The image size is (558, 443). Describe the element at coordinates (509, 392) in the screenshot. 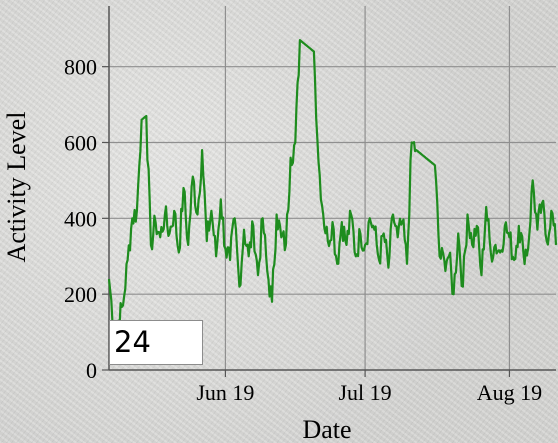

I see `x-tick-label: Aug 19` at that location.